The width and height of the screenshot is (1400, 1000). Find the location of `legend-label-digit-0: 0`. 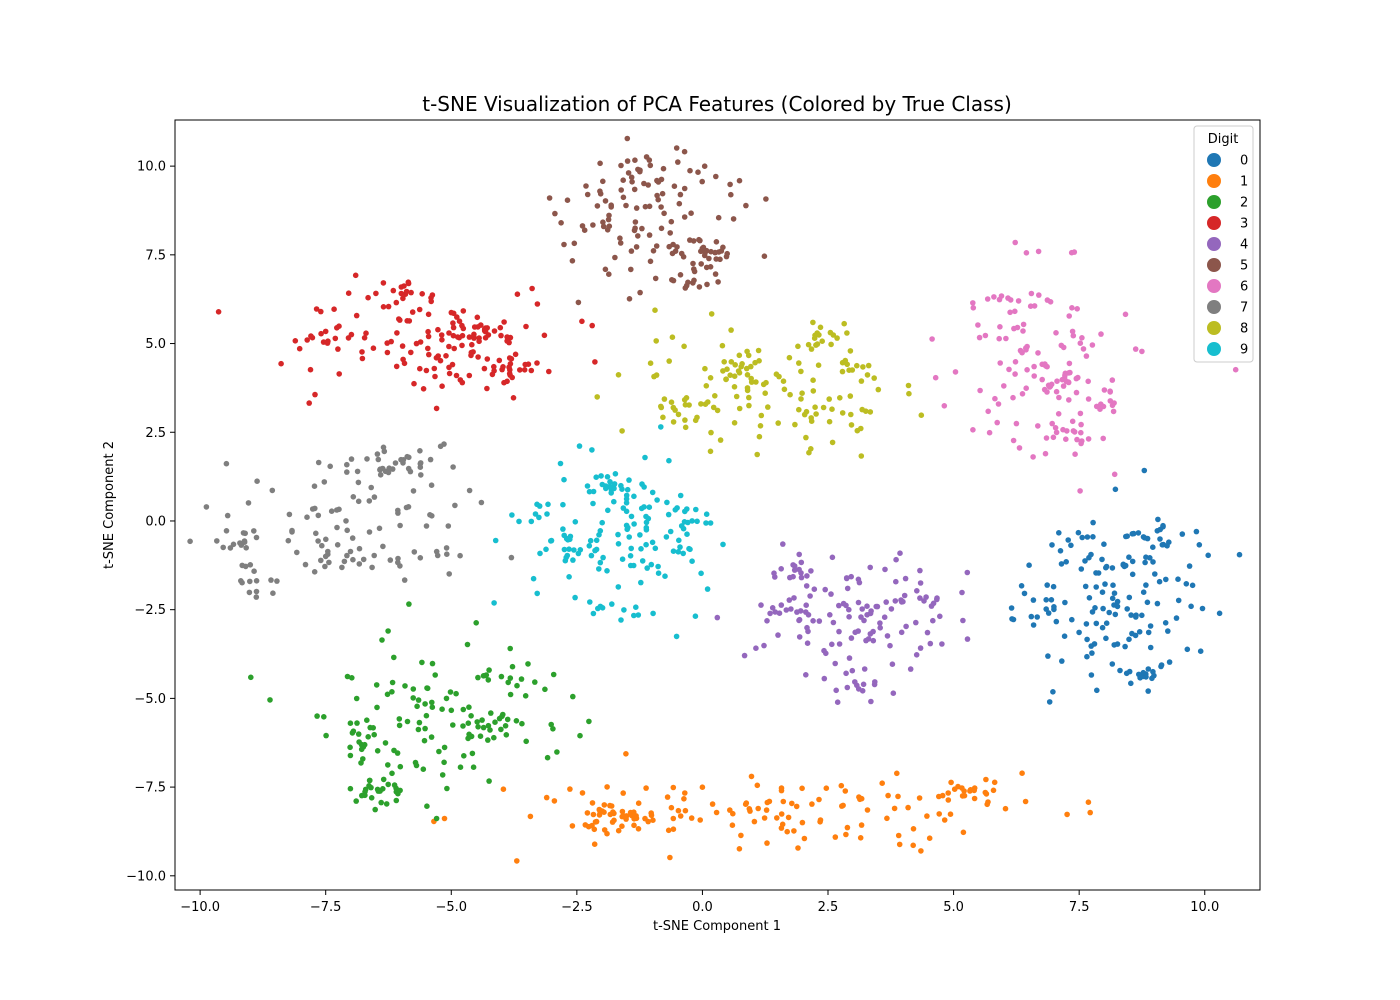

legend-label-digit-0: 0 is located at coordinates (1244, 161).